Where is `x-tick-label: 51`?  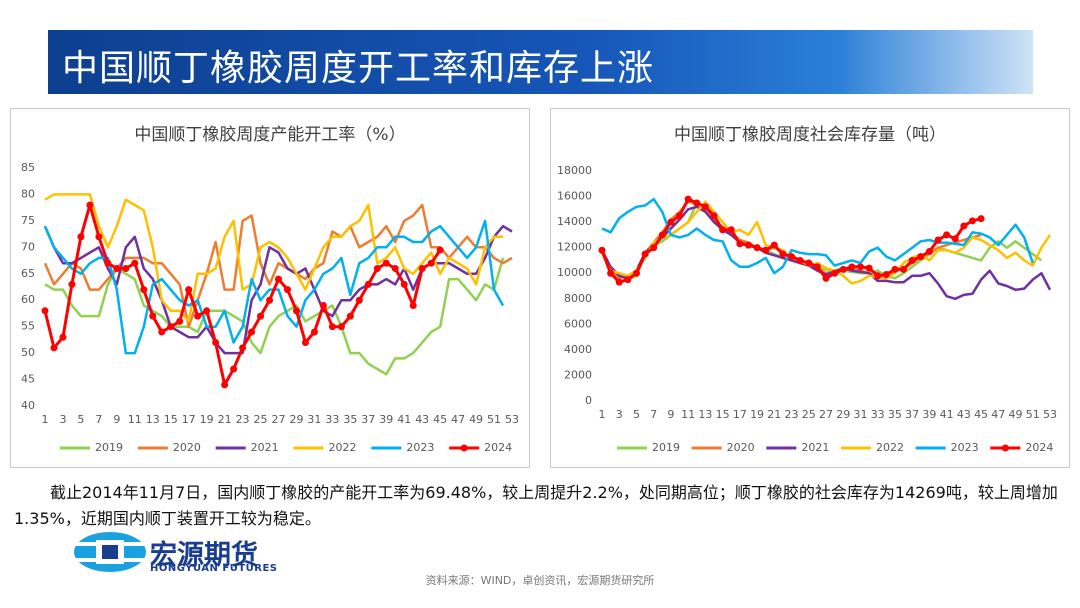
x-tick-label: 51 is located at coordinates (1033, 414).